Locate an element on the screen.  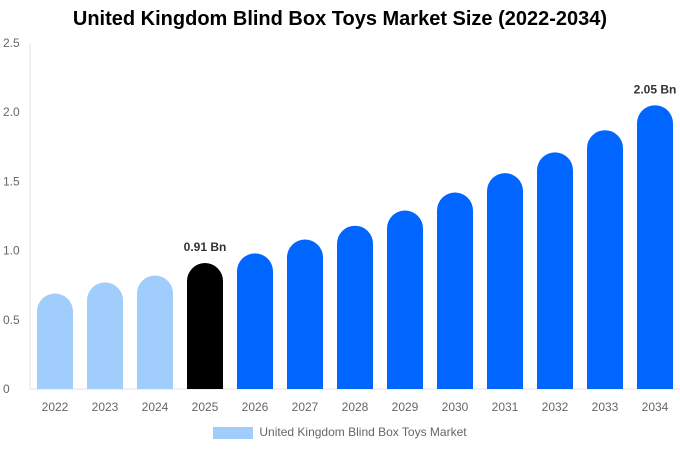
x-tick-label: 2028 is located at coordinates (355, 407).